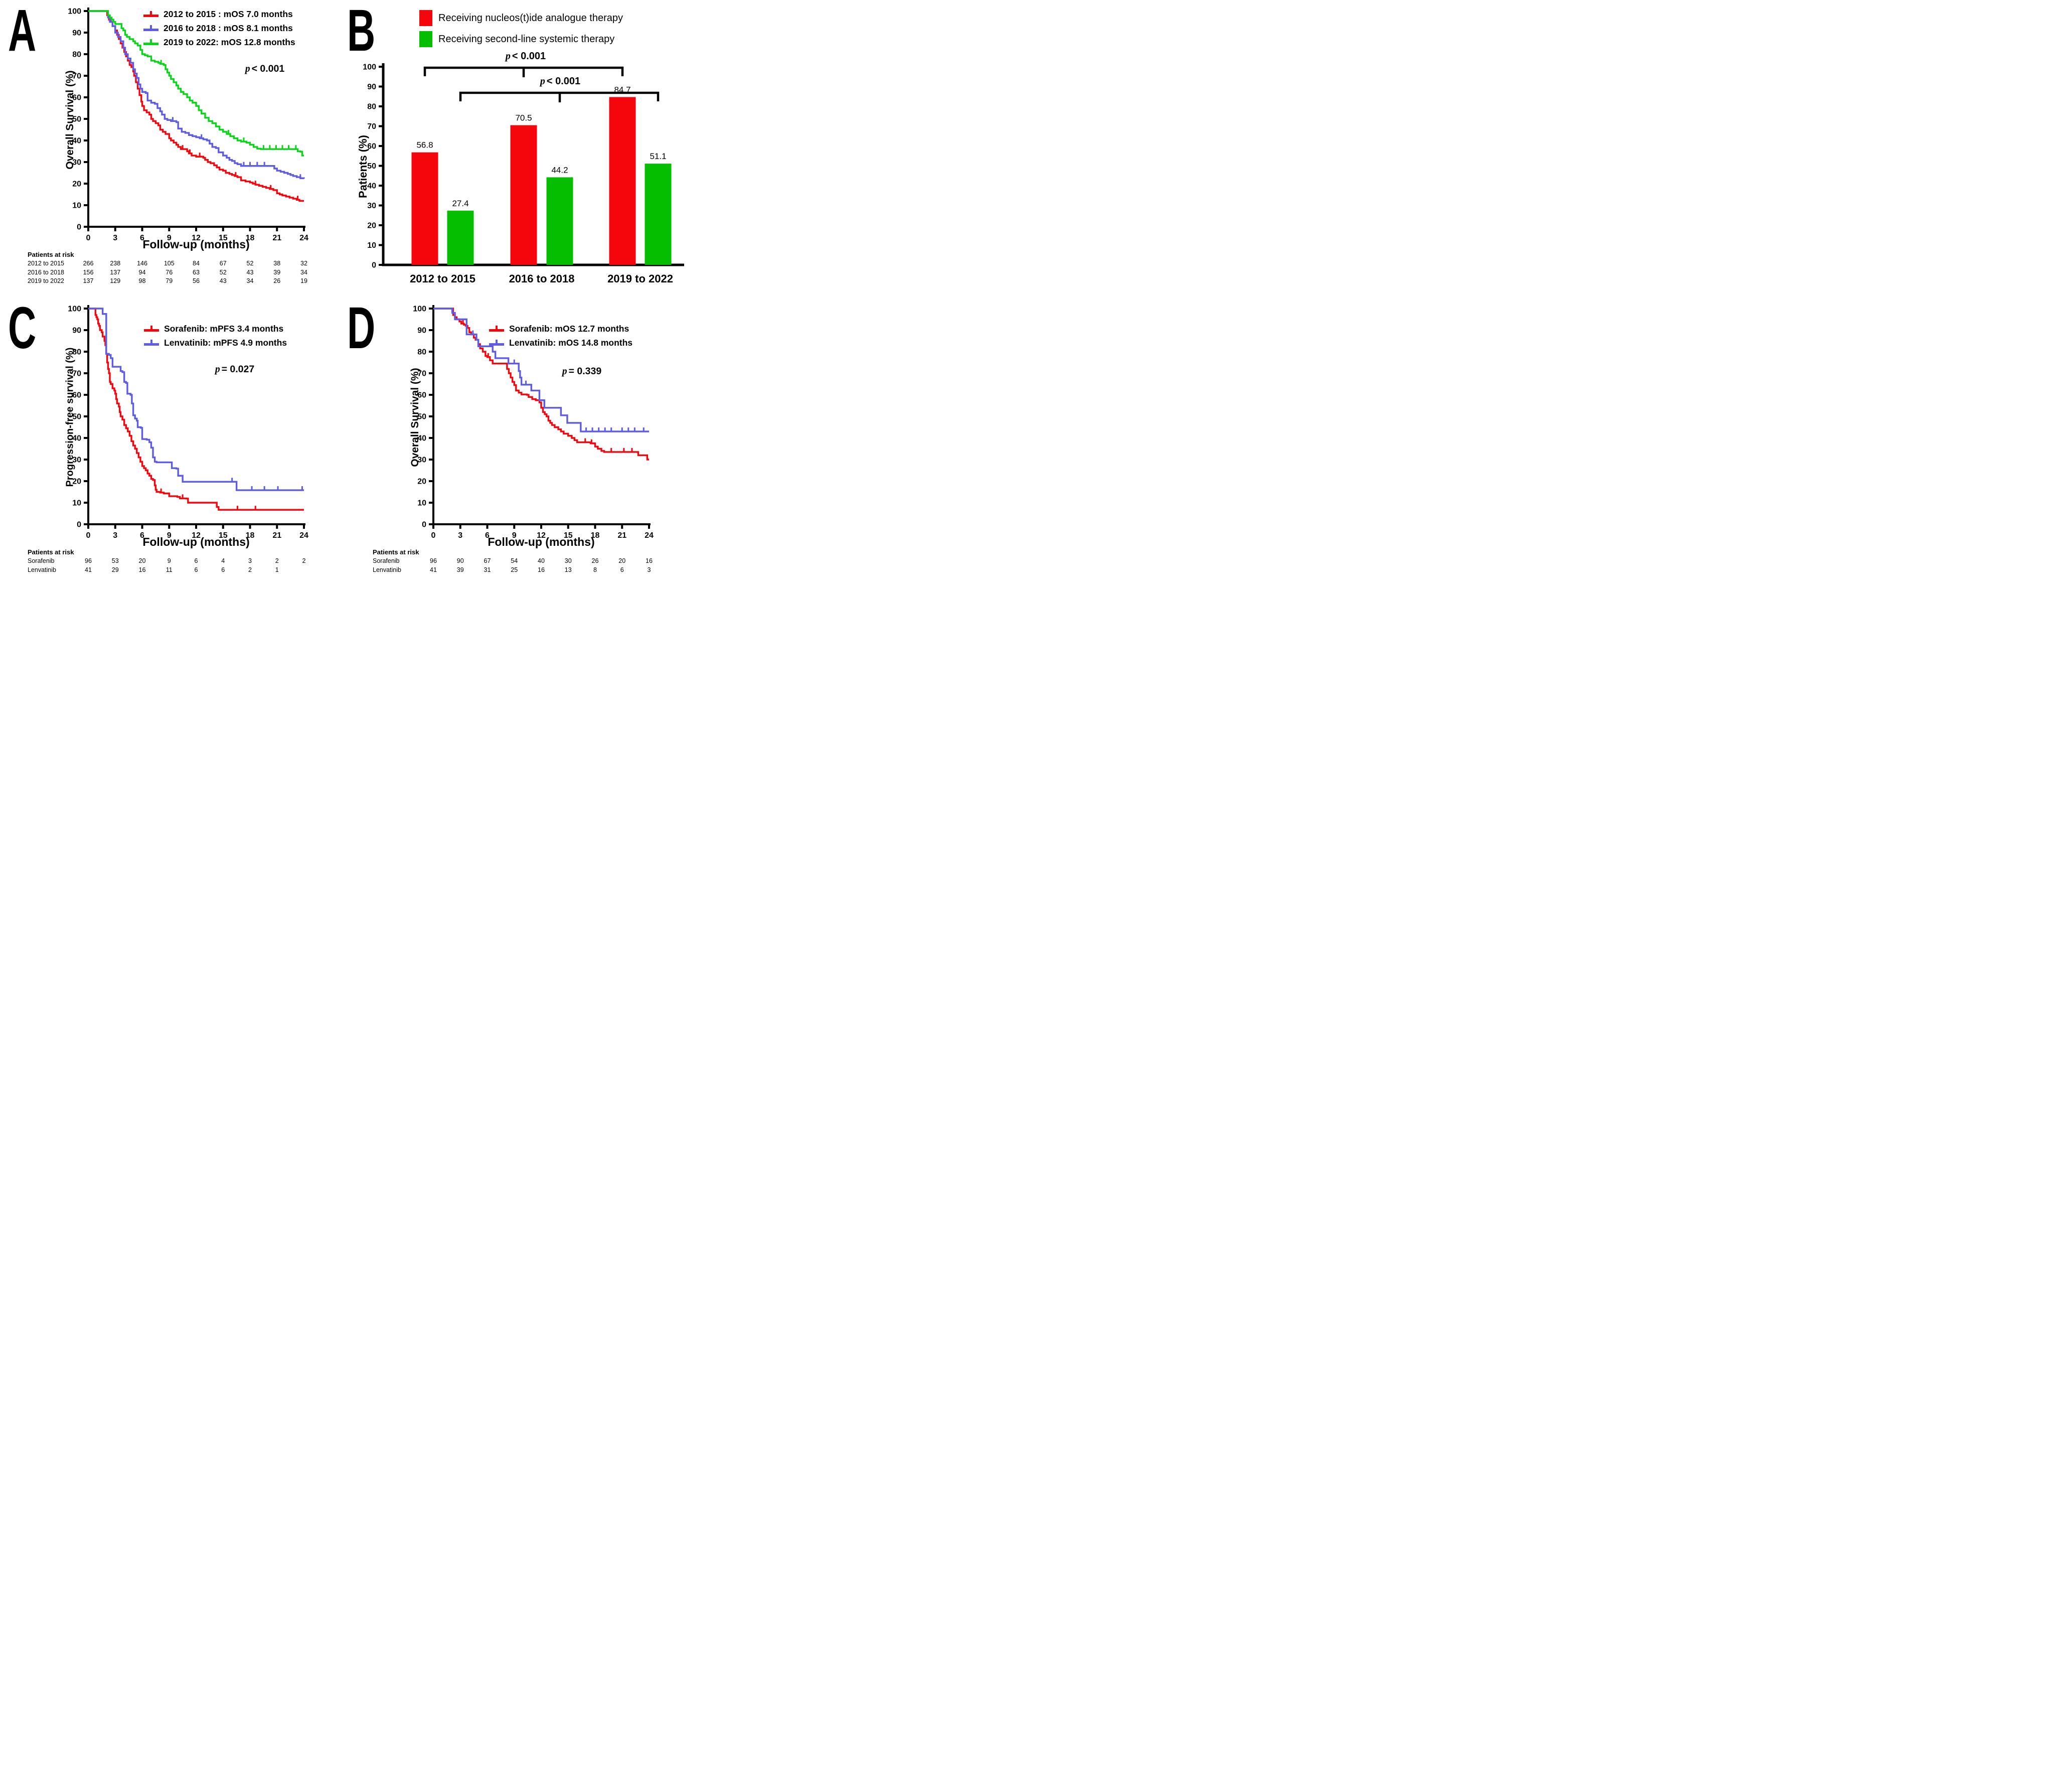  What do you see at coordinates (235, 369) in the screenshot?
I see `p-value: p = 0.027` at bounding box center [235, 369].